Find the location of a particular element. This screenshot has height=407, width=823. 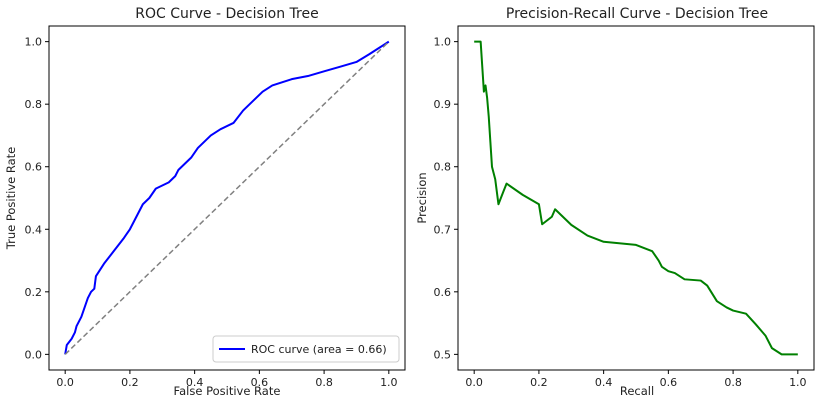

roc-y-tick-label: 0.6 is located at coordinates (34, 167).